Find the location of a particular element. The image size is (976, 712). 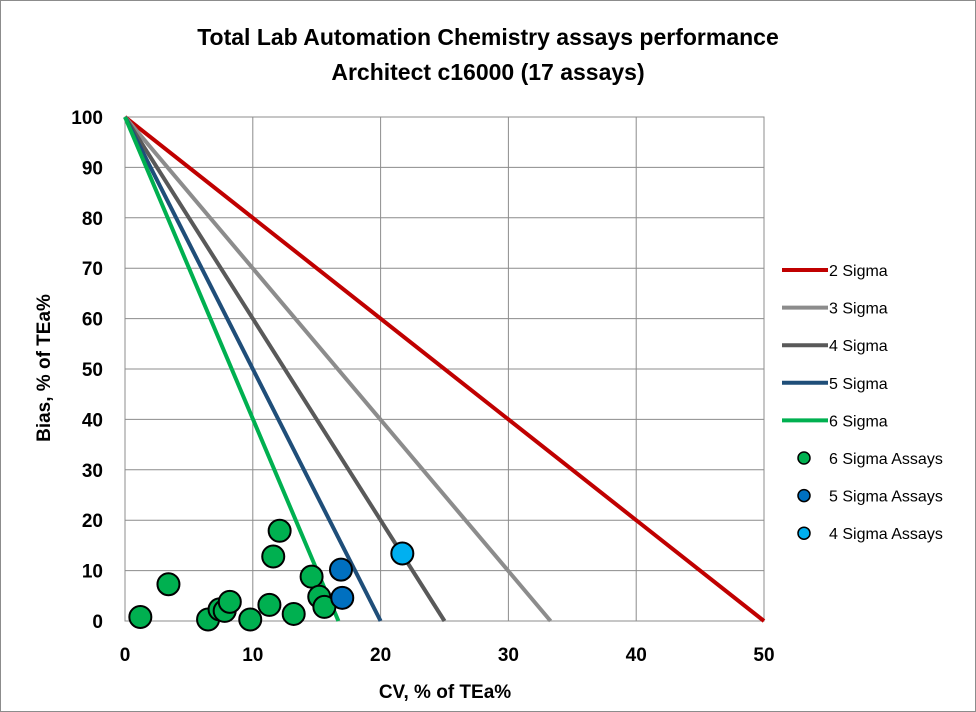

x-tick-label: 40 is located at coordinates (636, 655).